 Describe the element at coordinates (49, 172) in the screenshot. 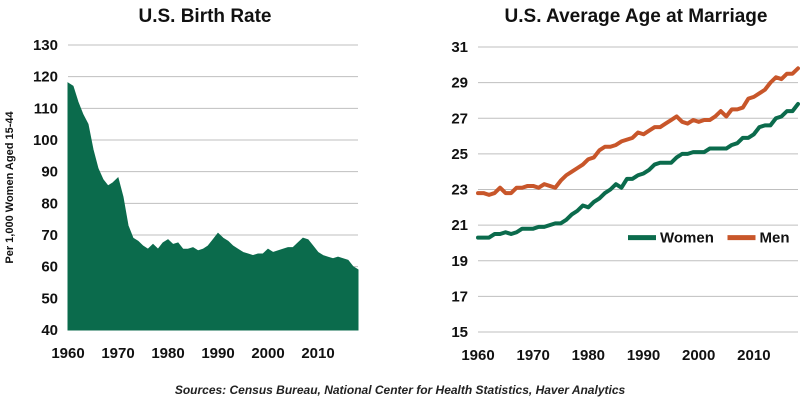

I see `y-tick-label: 90` at that location.